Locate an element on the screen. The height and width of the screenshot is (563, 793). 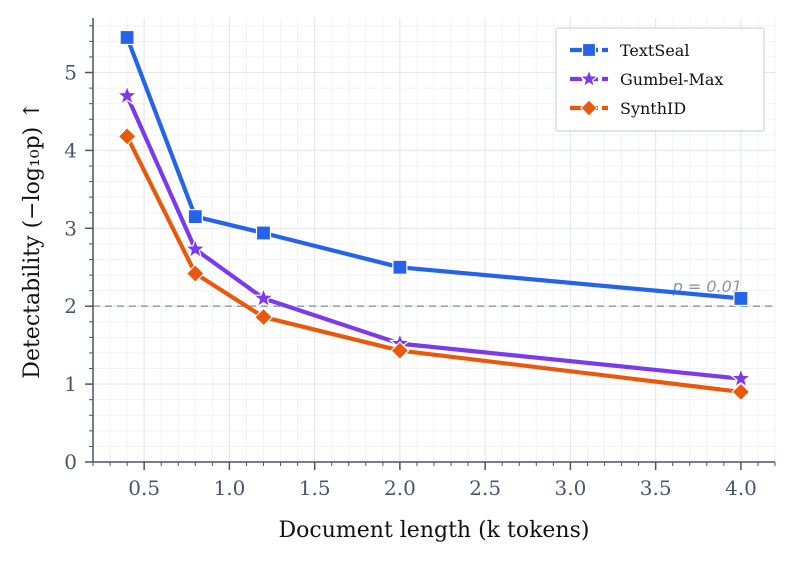
y-tick-label: 1 is located at coordinates (70, 384).